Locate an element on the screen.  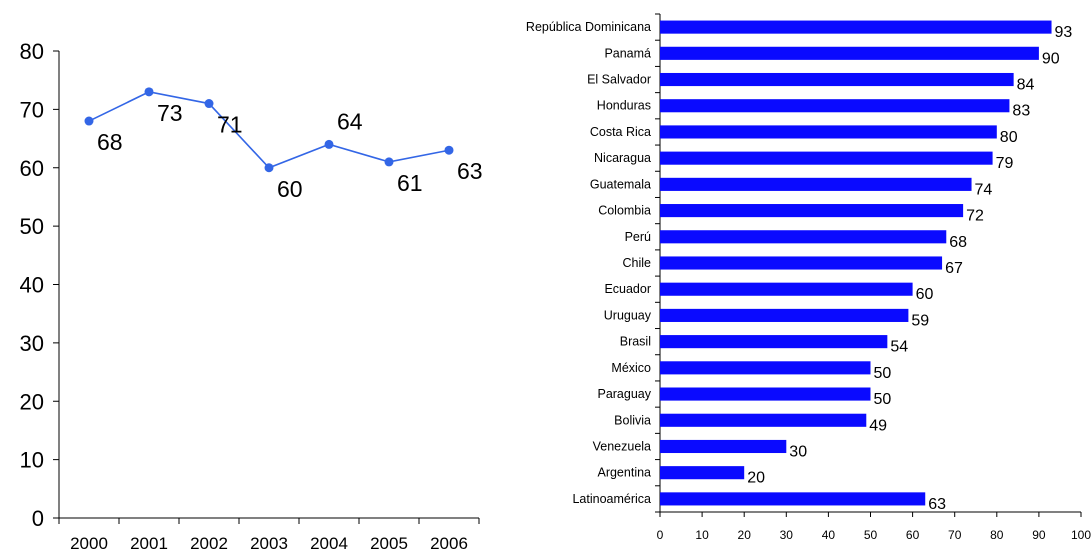
data-label: 90 is located at coordinates (1051, 58).